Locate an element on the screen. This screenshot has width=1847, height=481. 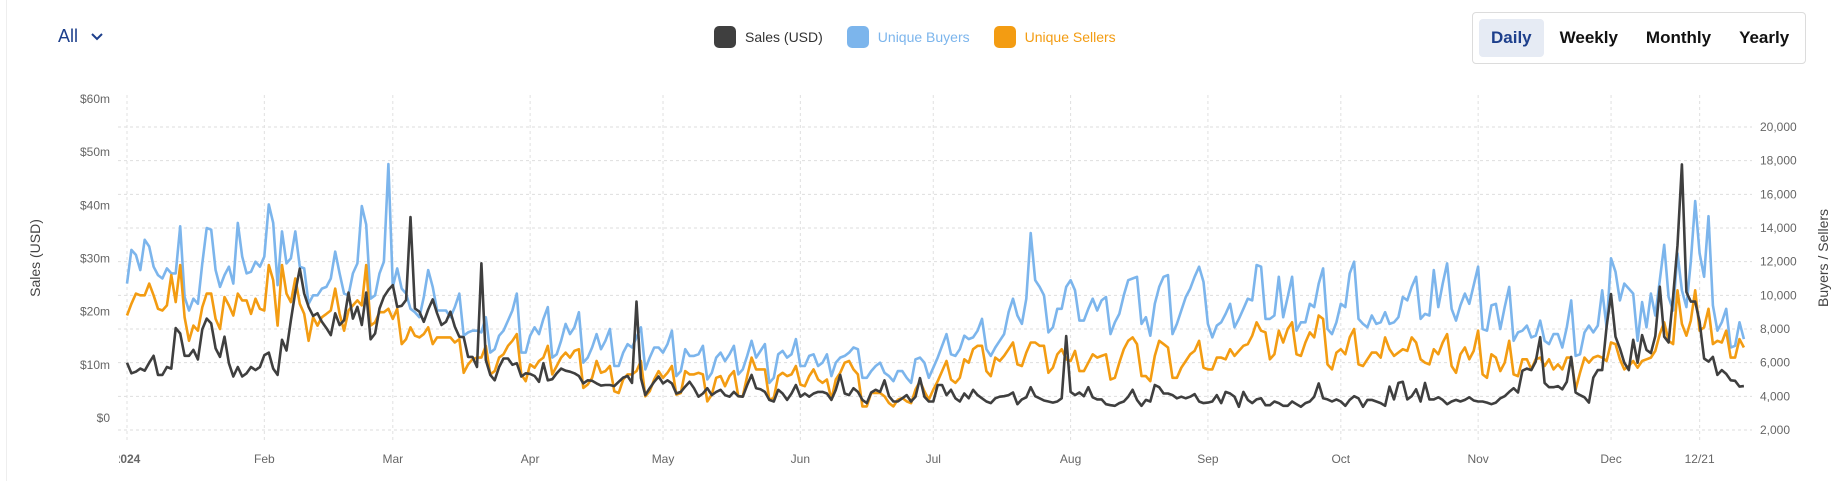
left-axis: $0 $10m $20m $30m $40m $50m $60m is located at coordinates (95, 258).